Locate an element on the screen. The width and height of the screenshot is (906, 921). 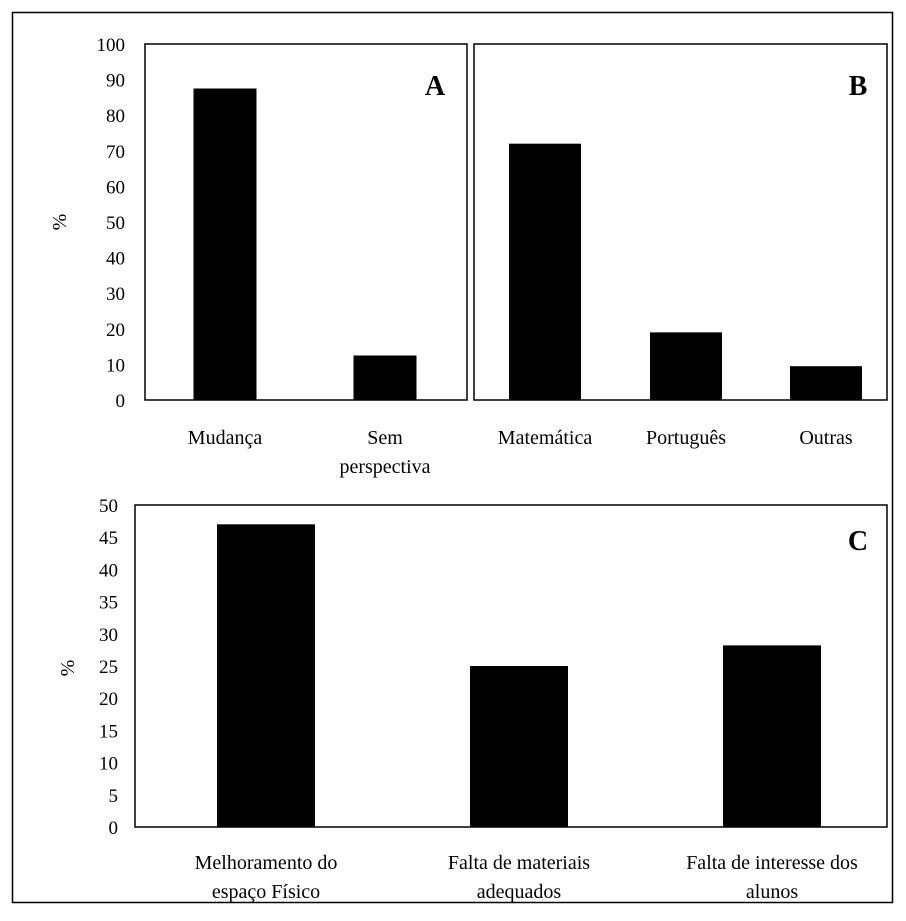
panel-a-y-tick-4: 40 is located at coordinates (115, 259).